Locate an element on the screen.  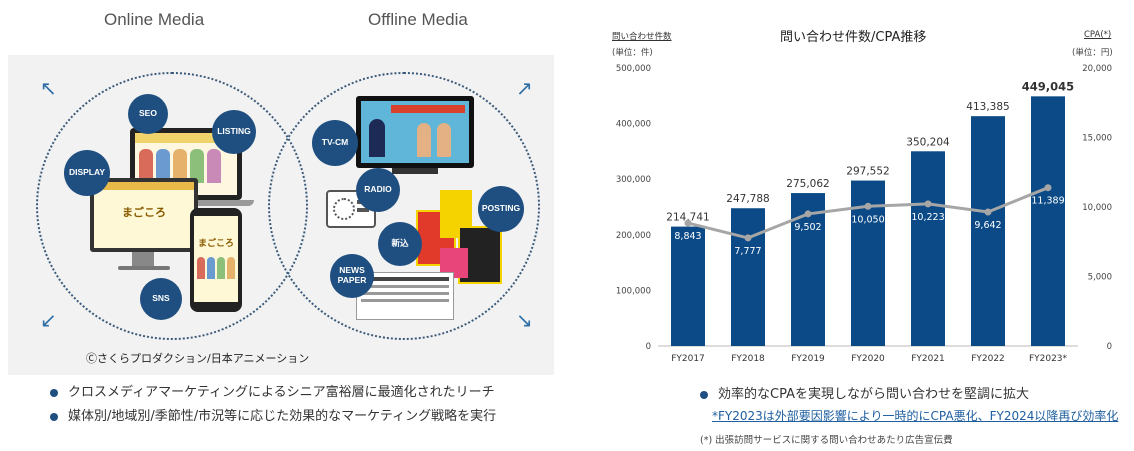
left-tick-label: 200,000 is located at coordinates (633, 236).